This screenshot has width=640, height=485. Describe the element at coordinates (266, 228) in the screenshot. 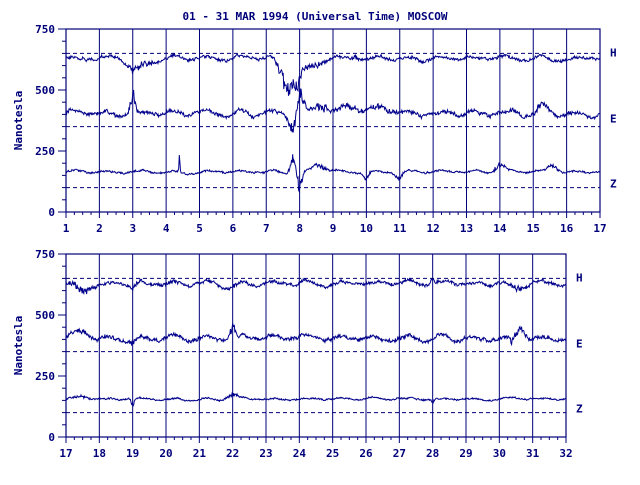

I see `x-tick-label: 7` at that location.